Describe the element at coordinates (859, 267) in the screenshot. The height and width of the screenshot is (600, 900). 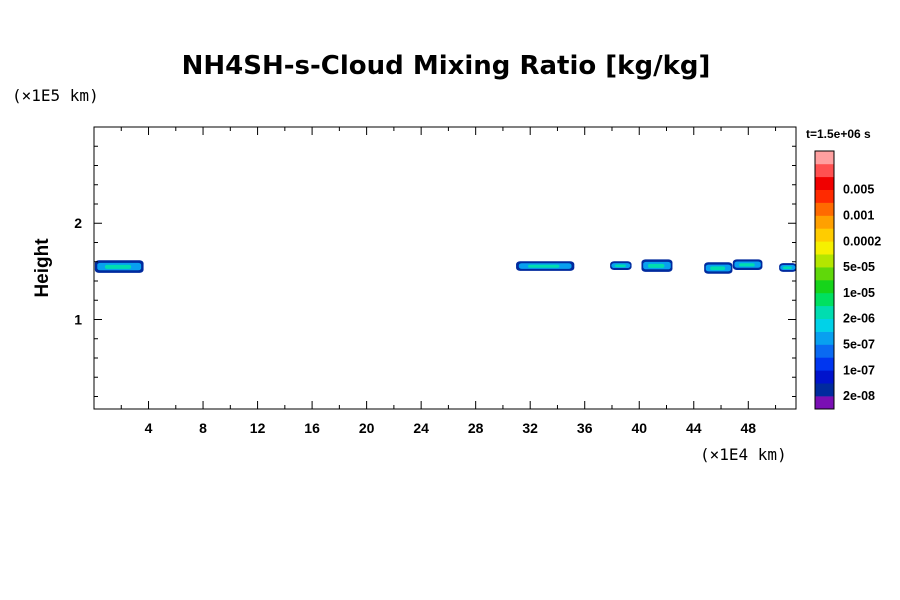
I see `colorbar-label: 5e-05` at that location.